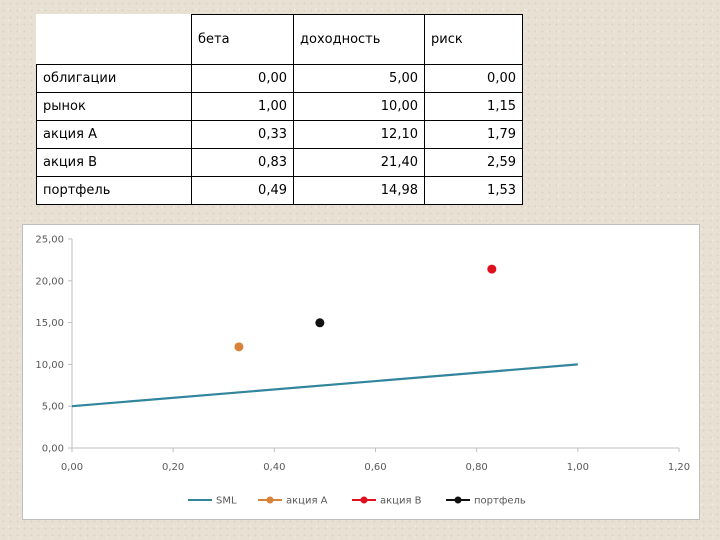  I want to click on y-tick-label: 15,00, so click(49, 323).